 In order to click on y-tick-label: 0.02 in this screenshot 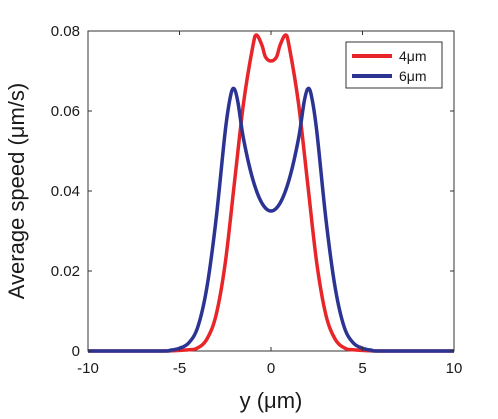, I will do `click(65, 271)`.